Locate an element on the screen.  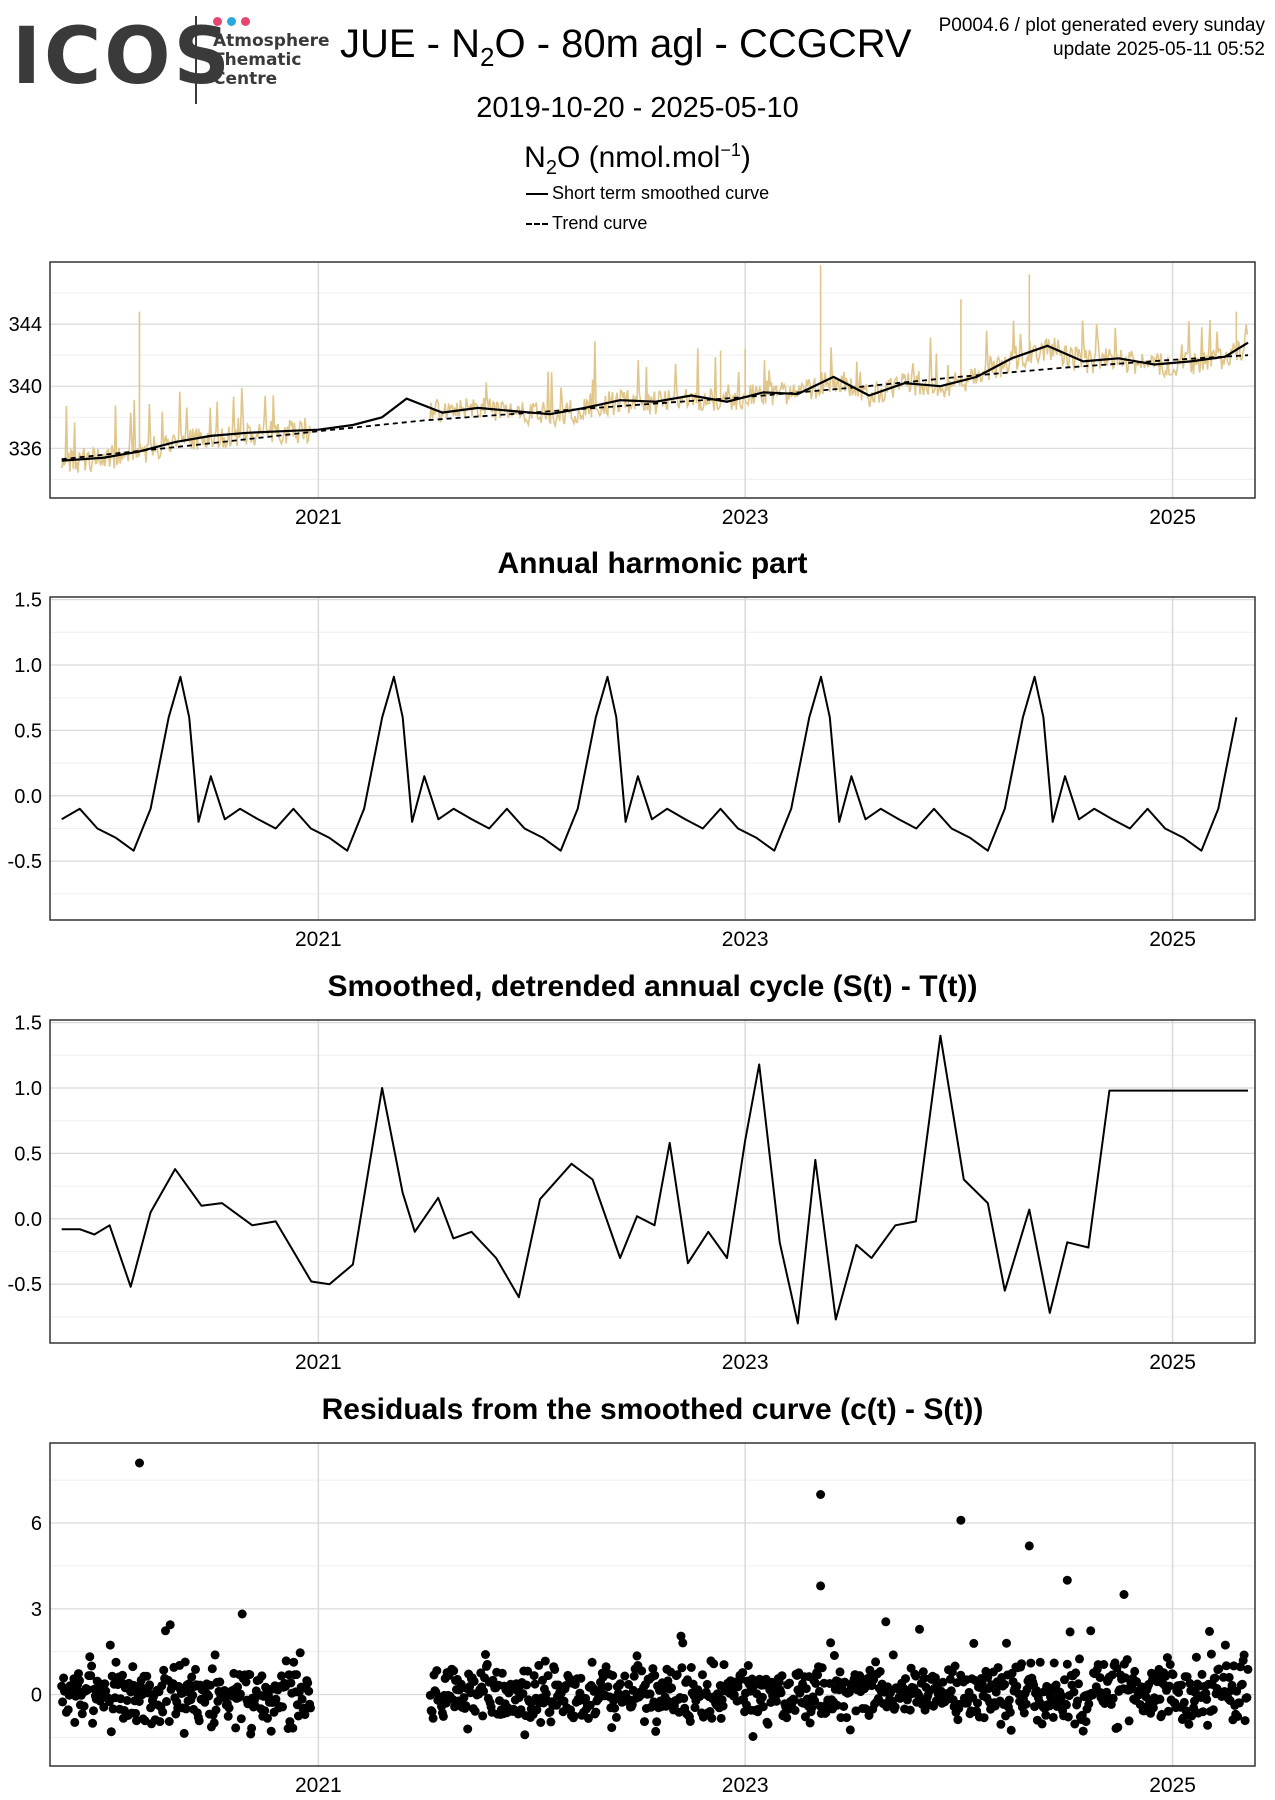
y-tick-label: 1.5 is located at coordinates (28, 1024).